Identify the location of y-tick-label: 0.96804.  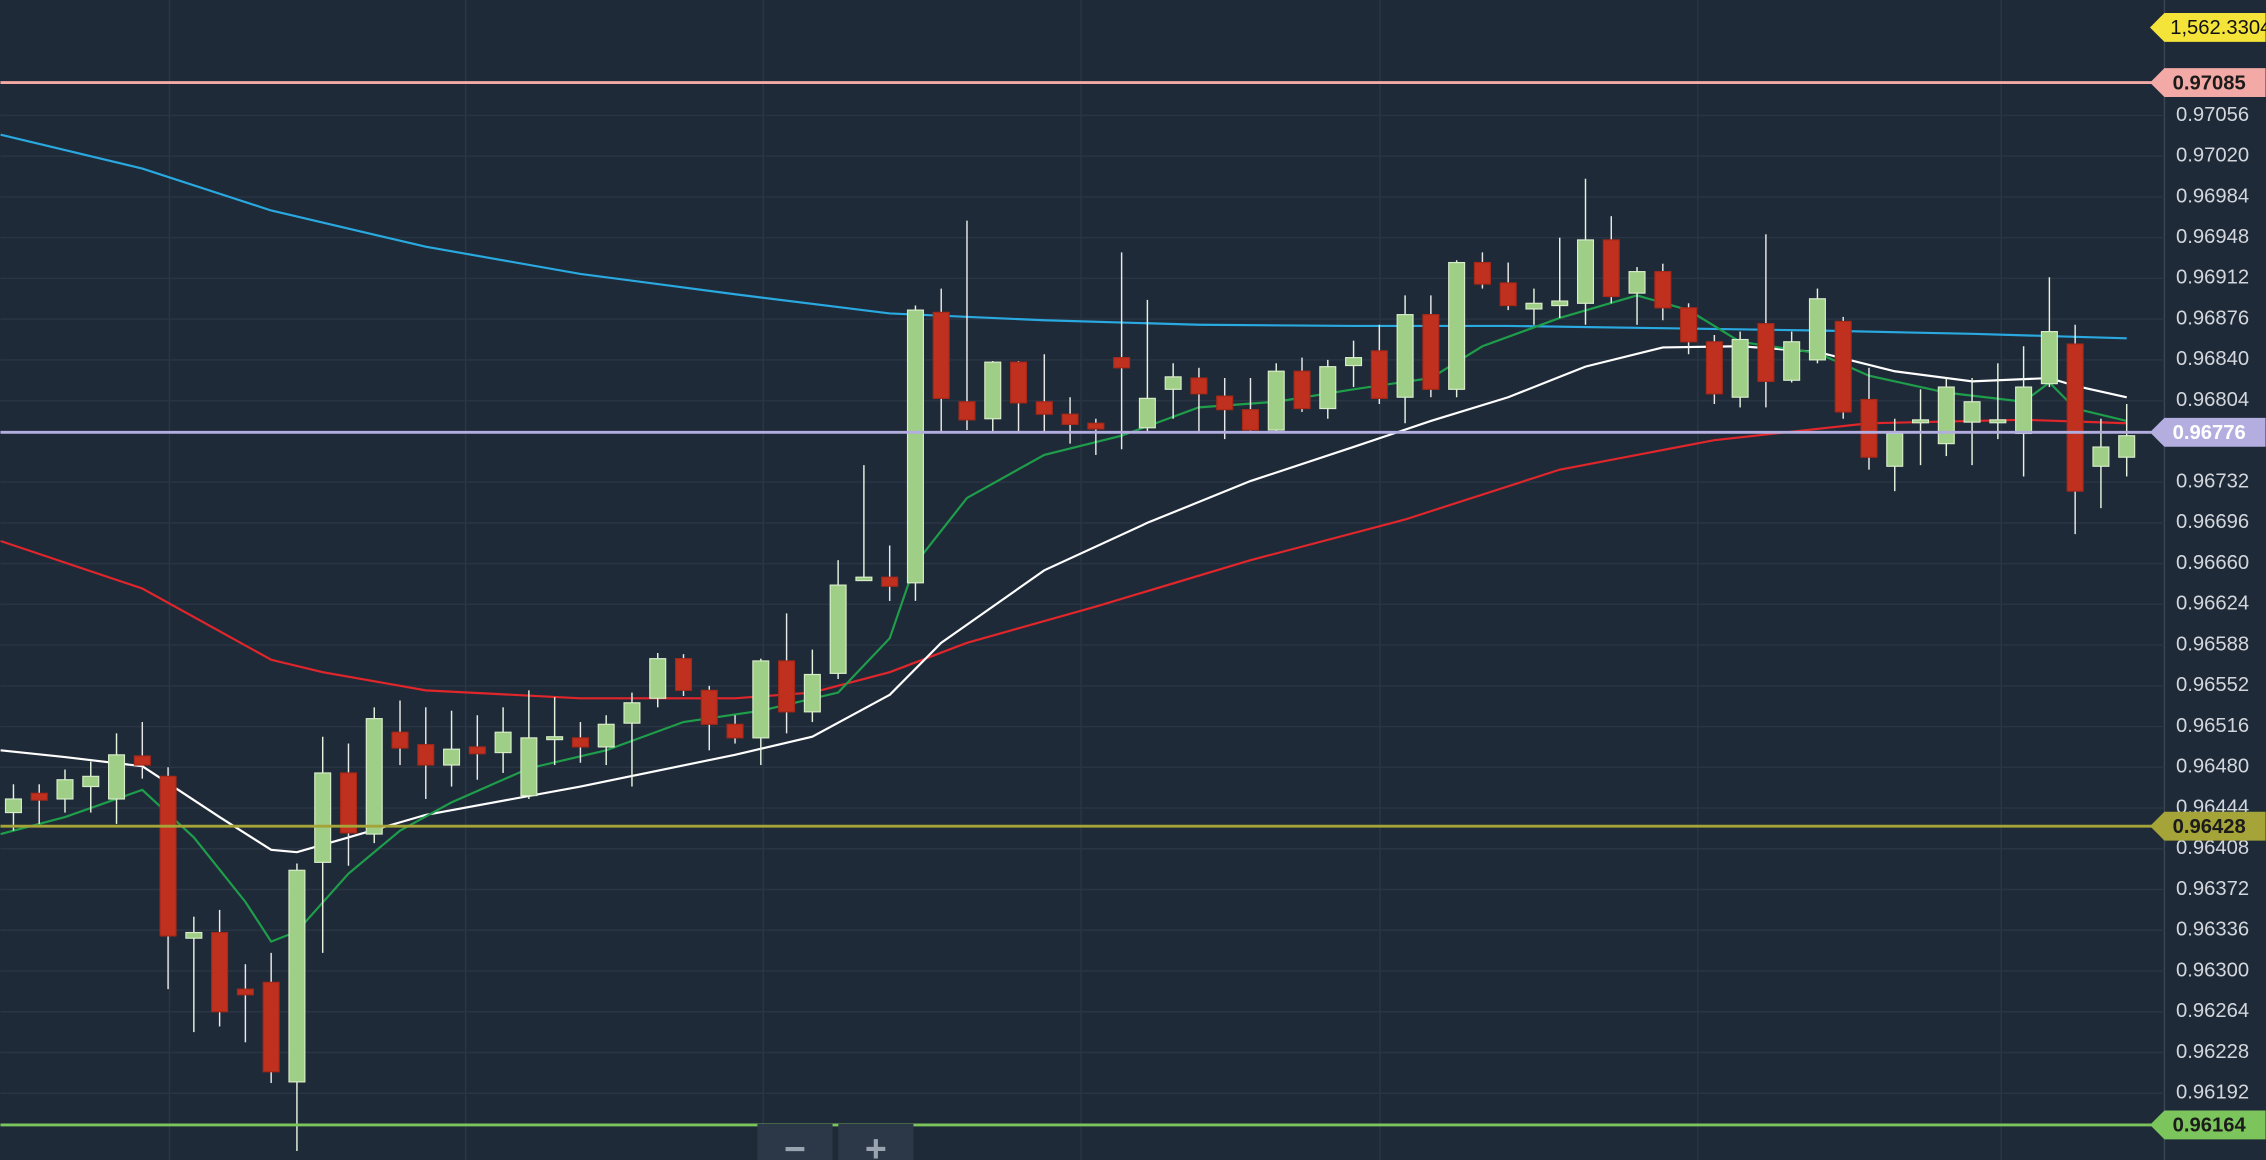
(2212, 400).